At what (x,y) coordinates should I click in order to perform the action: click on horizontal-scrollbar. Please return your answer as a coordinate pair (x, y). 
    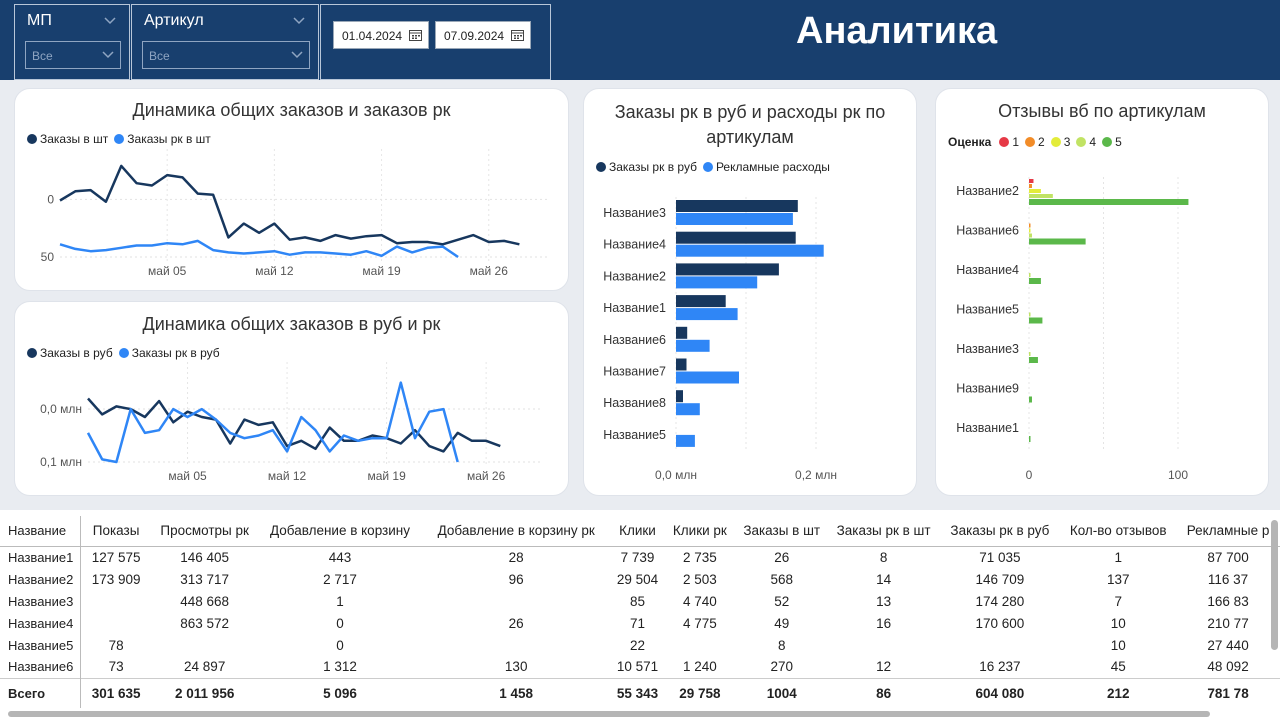
    Looking at the image, I should click on (609, 714).